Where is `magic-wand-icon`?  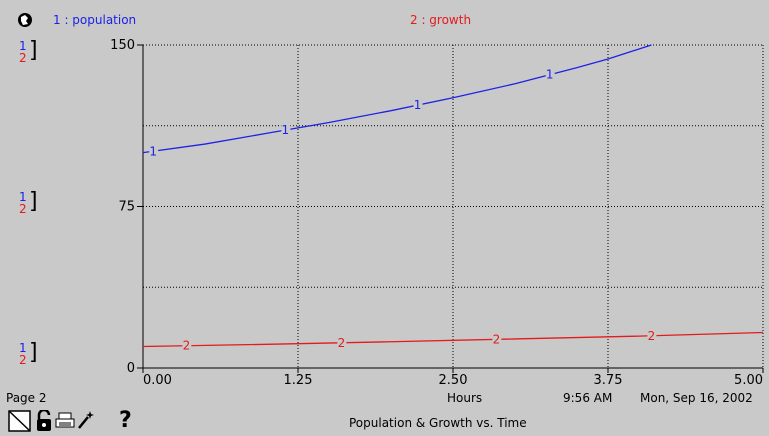 magic-wand-icon is located at coordinates (86, 422).